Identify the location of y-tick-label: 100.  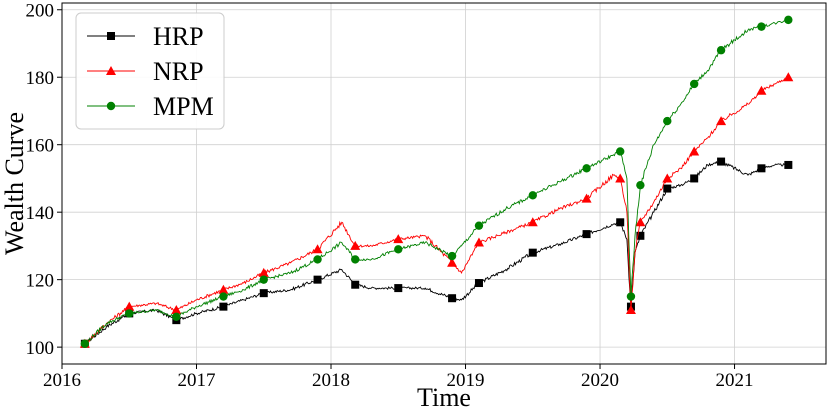
(40, 348).